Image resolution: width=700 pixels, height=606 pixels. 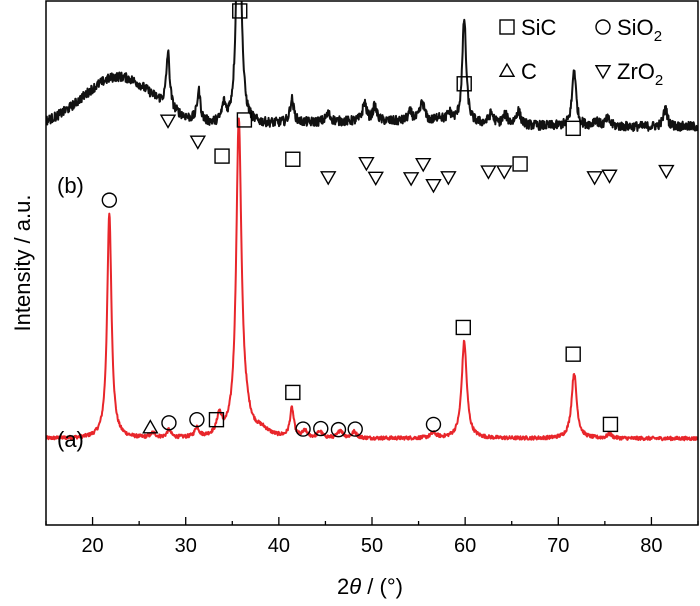 I want to click on sample-label-a: (a), so click(x=70, y=439).